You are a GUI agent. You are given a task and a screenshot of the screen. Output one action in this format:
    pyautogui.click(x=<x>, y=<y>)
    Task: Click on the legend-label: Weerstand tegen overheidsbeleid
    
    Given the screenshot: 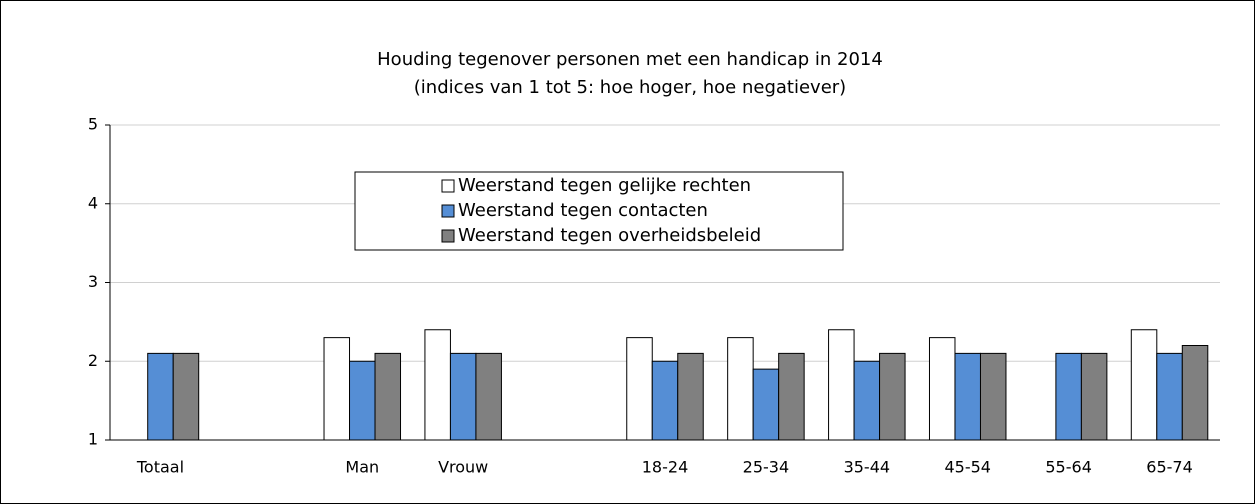 What is the action you would take?
    pyautogui.click(x=609, y=235)
    